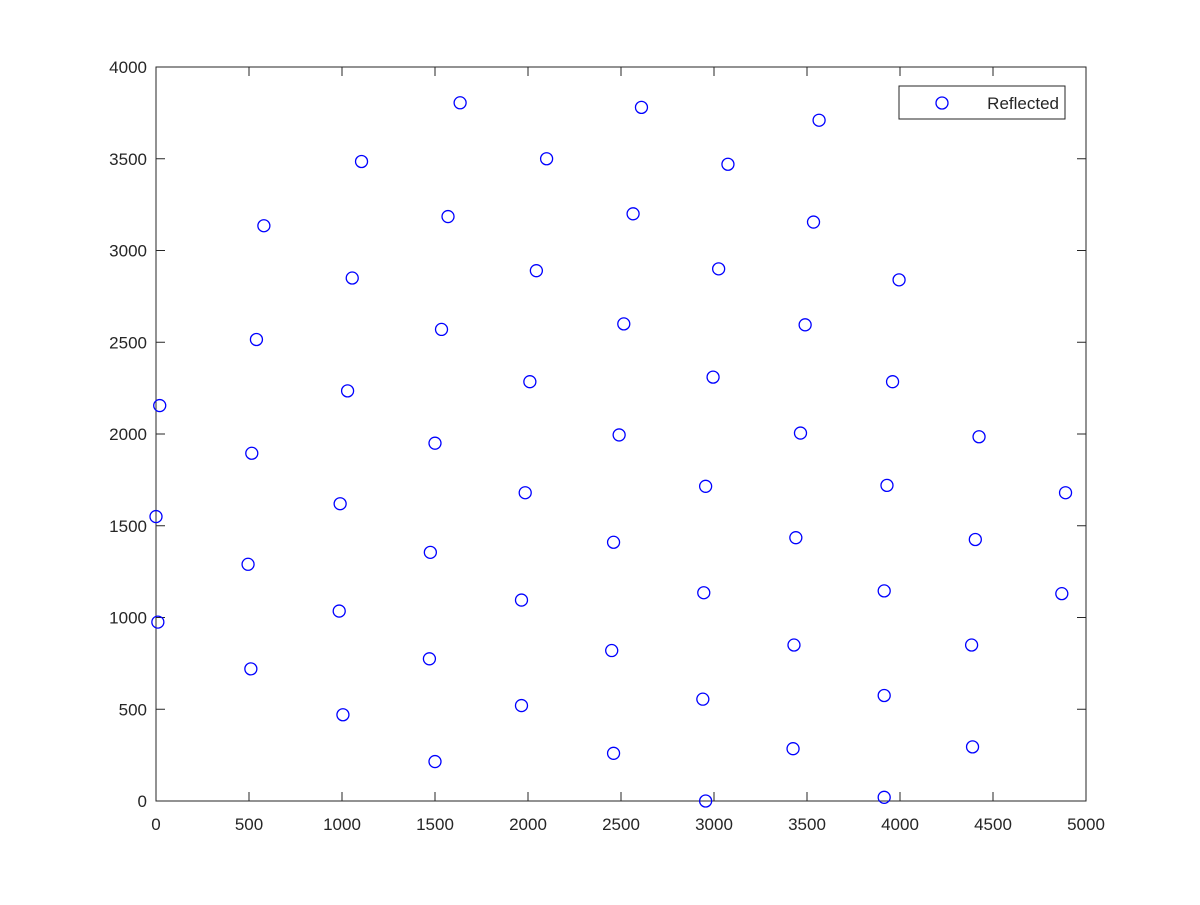 This screenshot has height=905, width=1200. What do you see at coordinates (528, 824) in the screenshot?
I see `x-tick-label: 2000` at bounding box center [528, 824].